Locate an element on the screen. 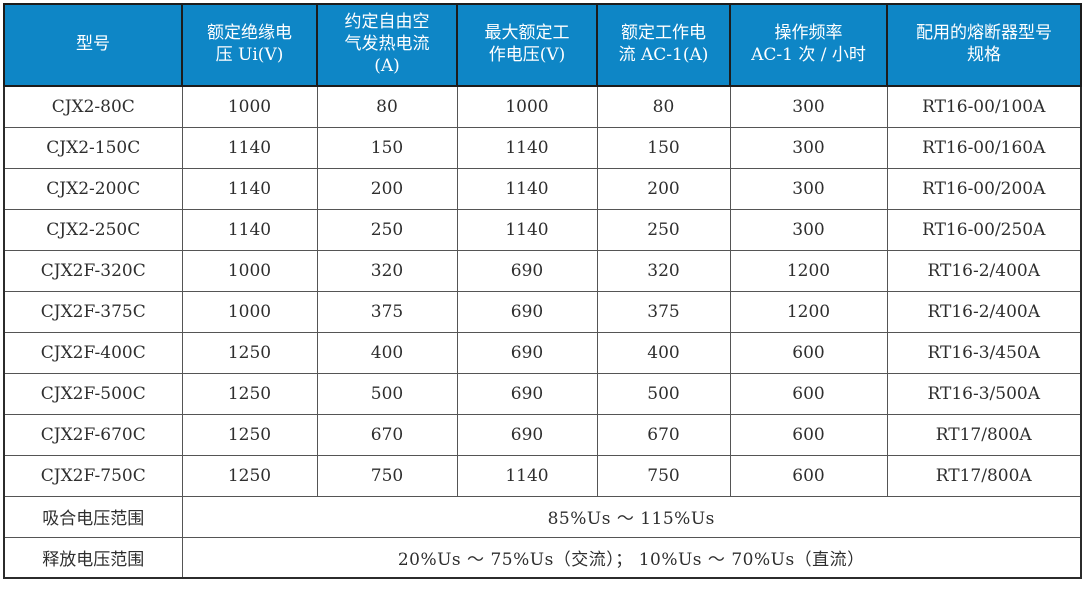 The height and width of the screenshot is (612, 1085). table-row: CJX2F-375C 1000 375 690 375 1200 RT16-2/400A is located at coordinates (542, 311).